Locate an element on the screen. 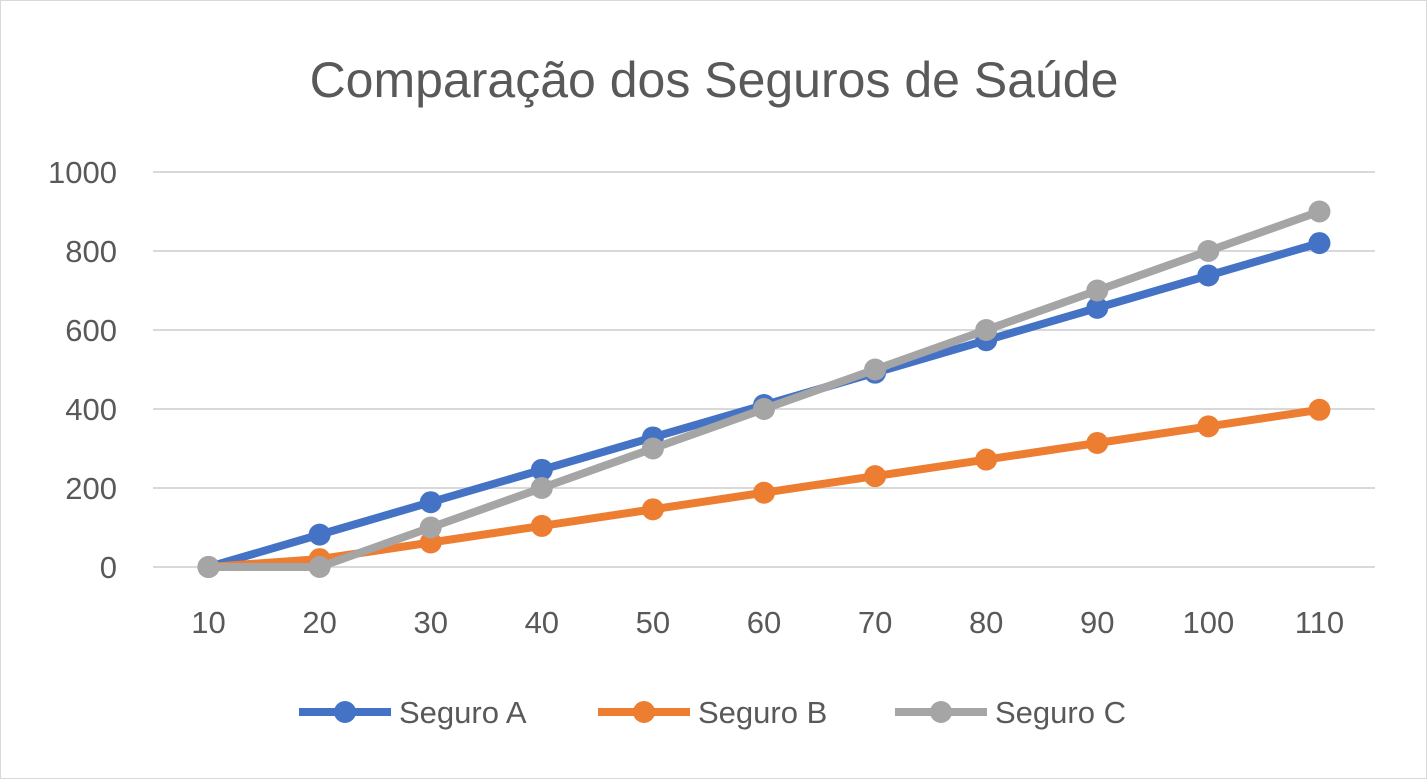  legend-label: Seguro B is located at coordinates (762, 712).